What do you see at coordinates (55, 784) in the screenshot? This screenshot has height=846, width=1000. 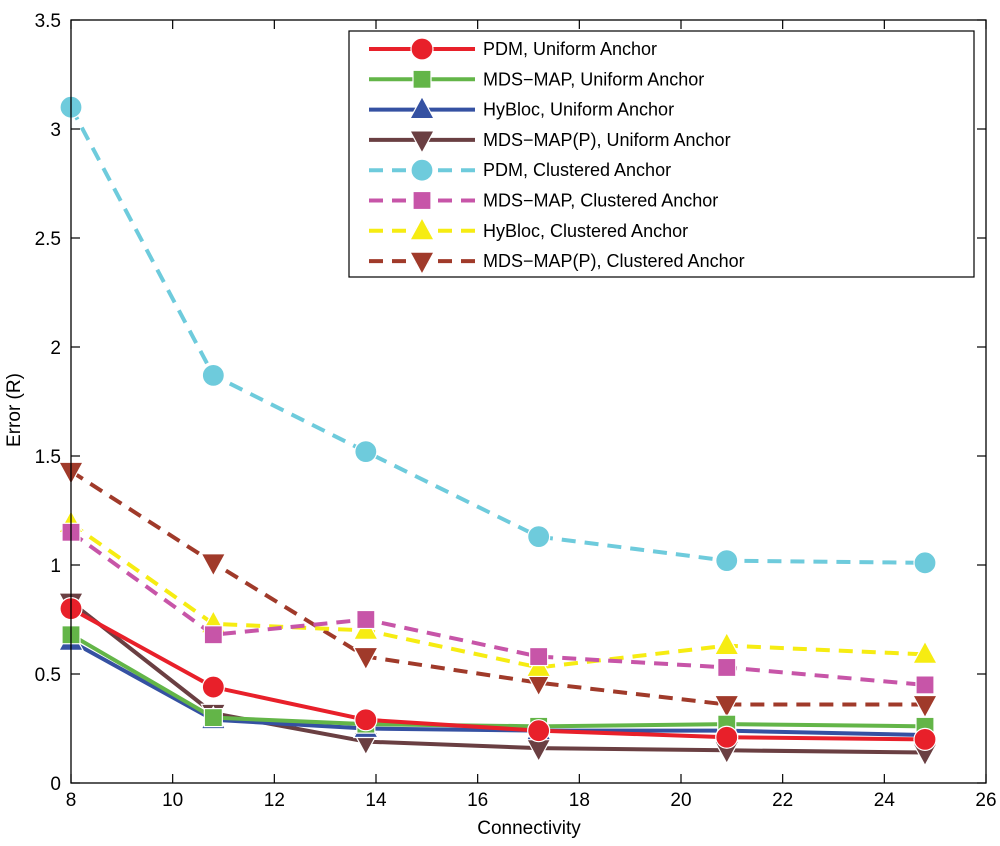 I see `y-tick-label: 0` at bounding box center [55, 784].